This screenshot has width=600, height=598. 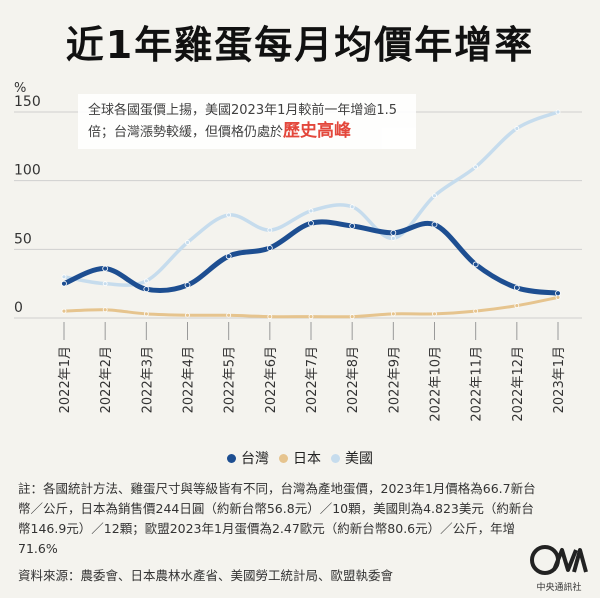 What do you see at coordinates (27, 102) in the screenshot?
I see `y-tick-label-150: 150` at bounding box center [27, 102].